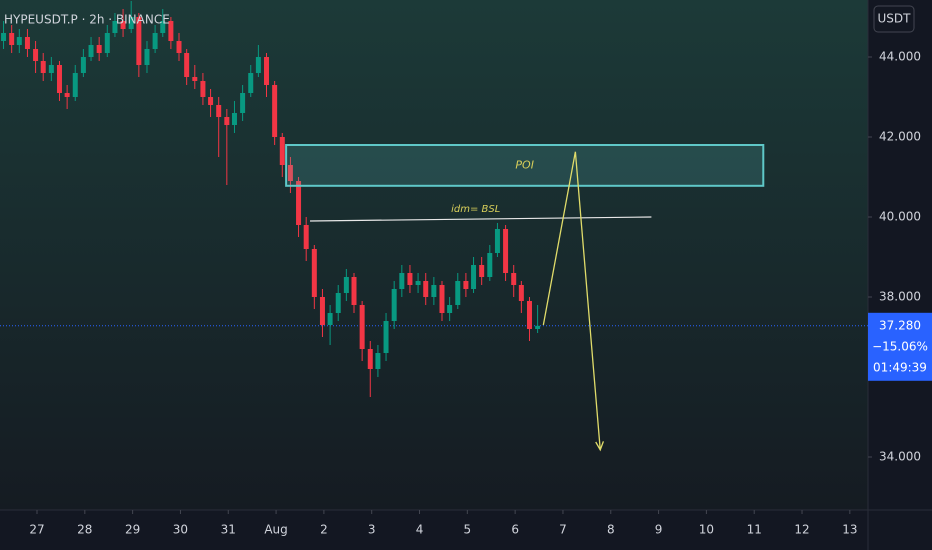 This screenshot has height=550, width=932. What do you see at coordinates (228, 530) in the screenshot?
I see `x-tick-label: 31` at bounding box center [228, 530].